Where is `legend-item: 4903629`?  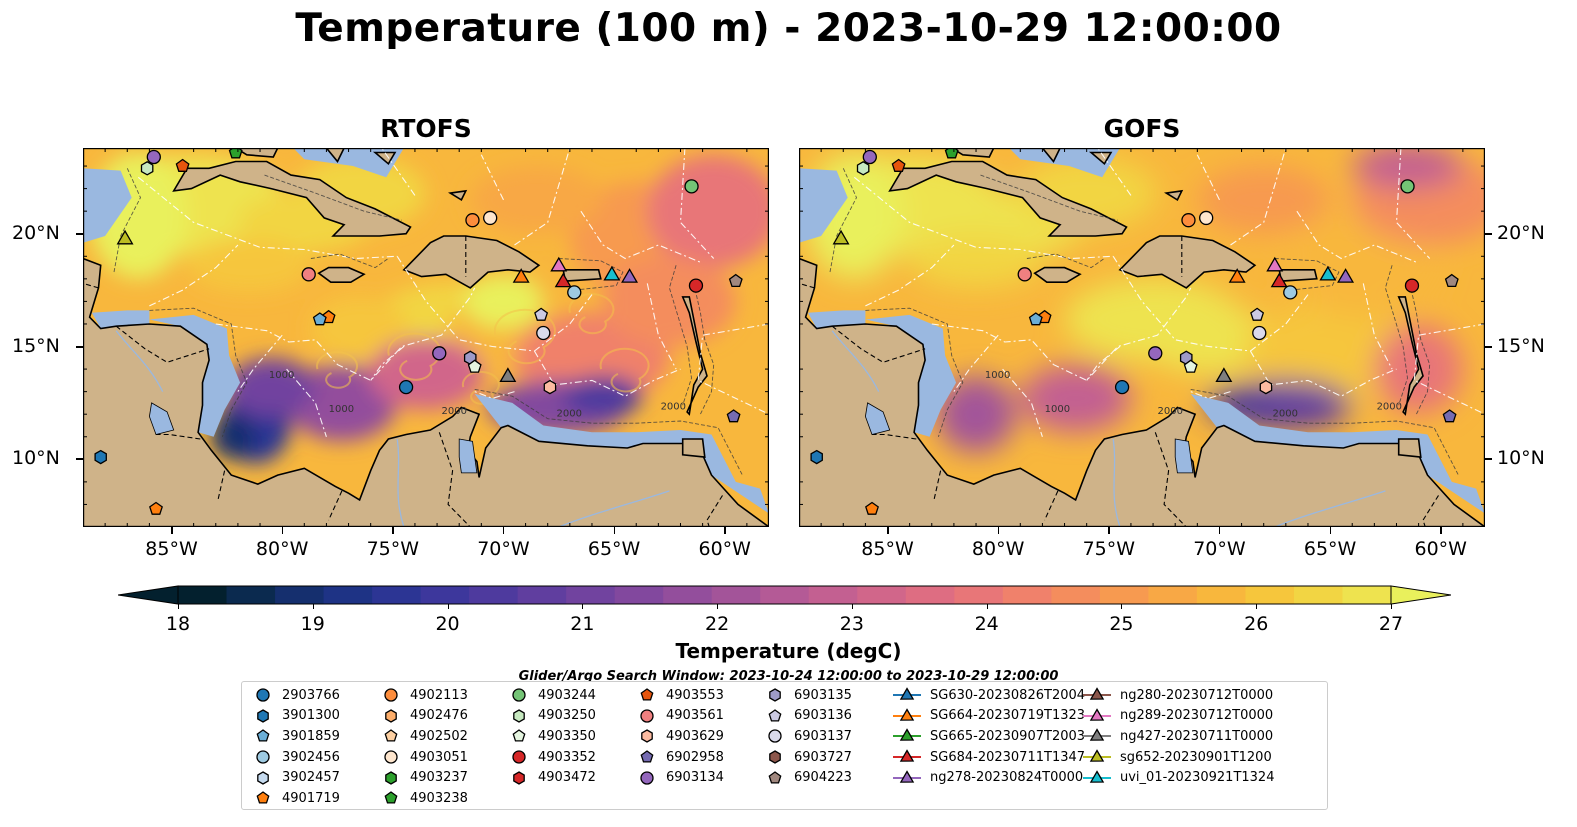 legend-item: 4903629 is located at coordinates (680, 736).